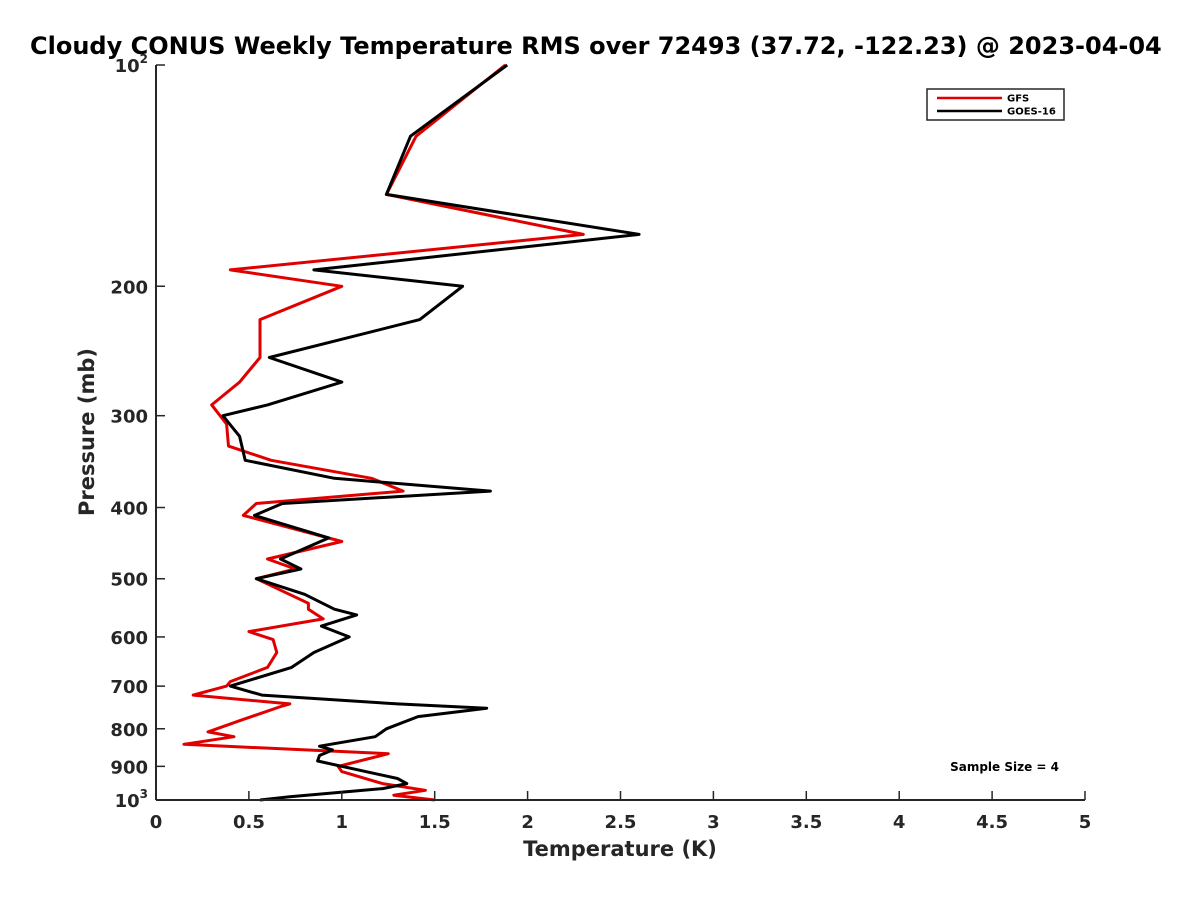  What do you see at coordinates (1018, 99) in the screenshot?
I see `legend-label-gfs: GFS` at bounding box center [1018, 99].